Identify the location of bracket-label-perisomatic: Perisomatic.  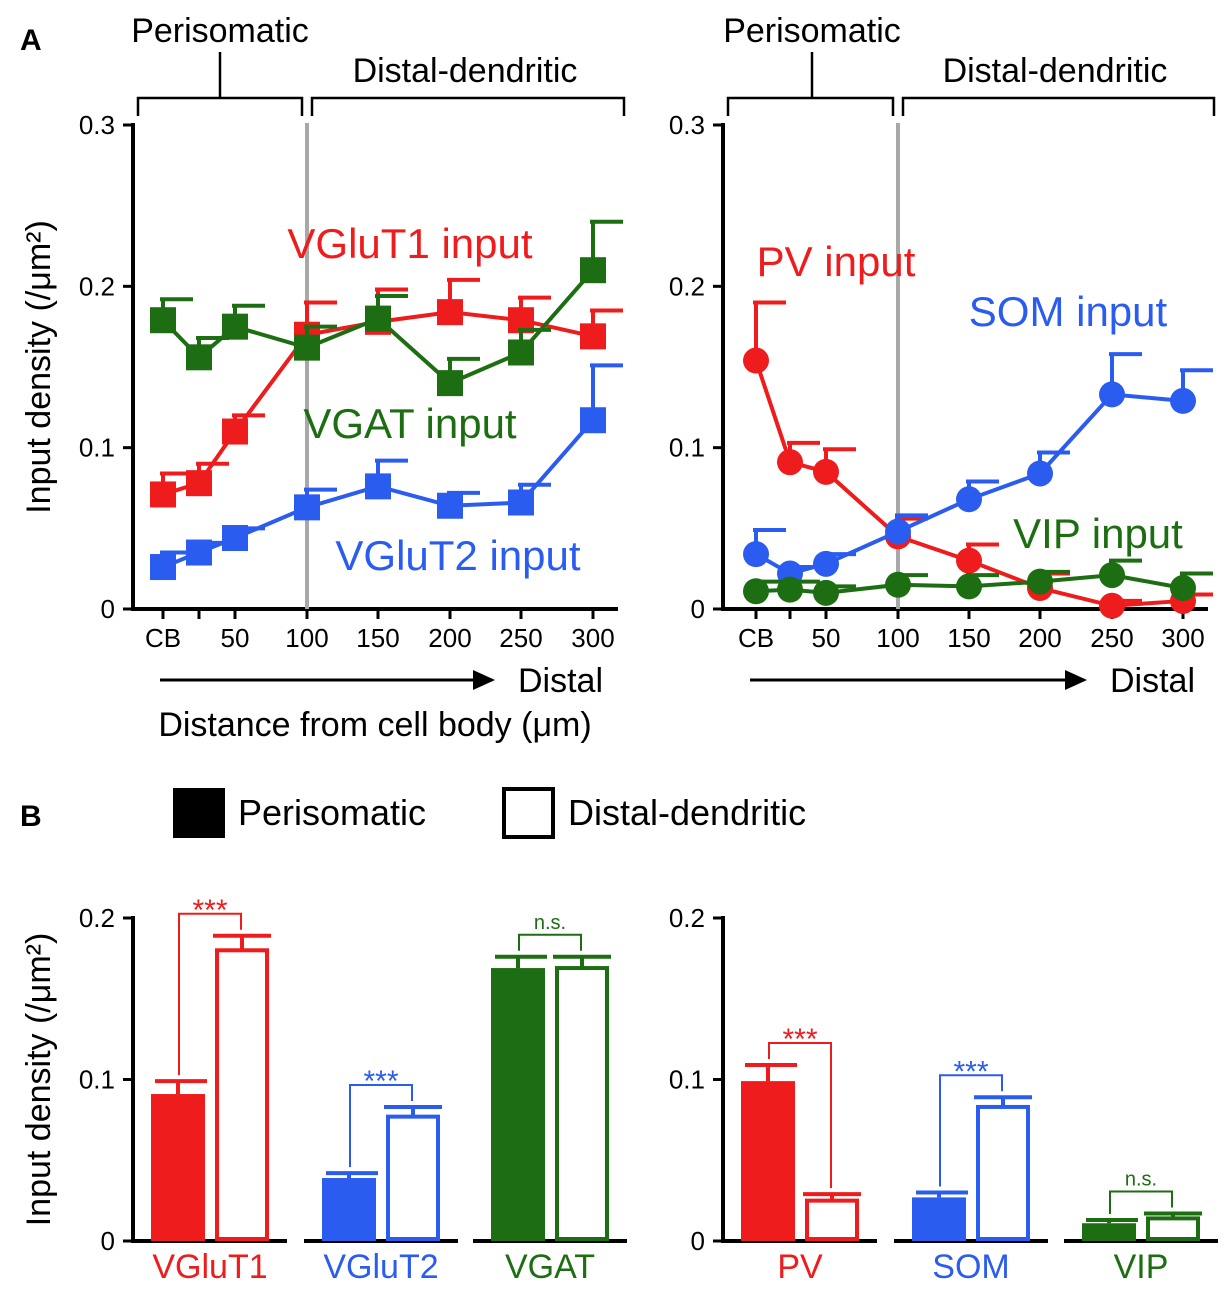
(812, 31).